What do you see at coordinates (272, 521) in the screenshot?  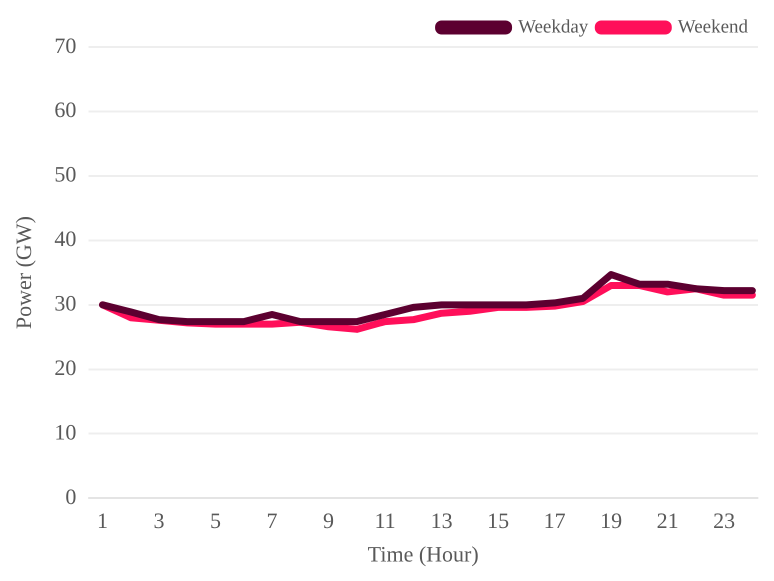 I see `x-tick-label: 7` at bounding box center [272, 521].